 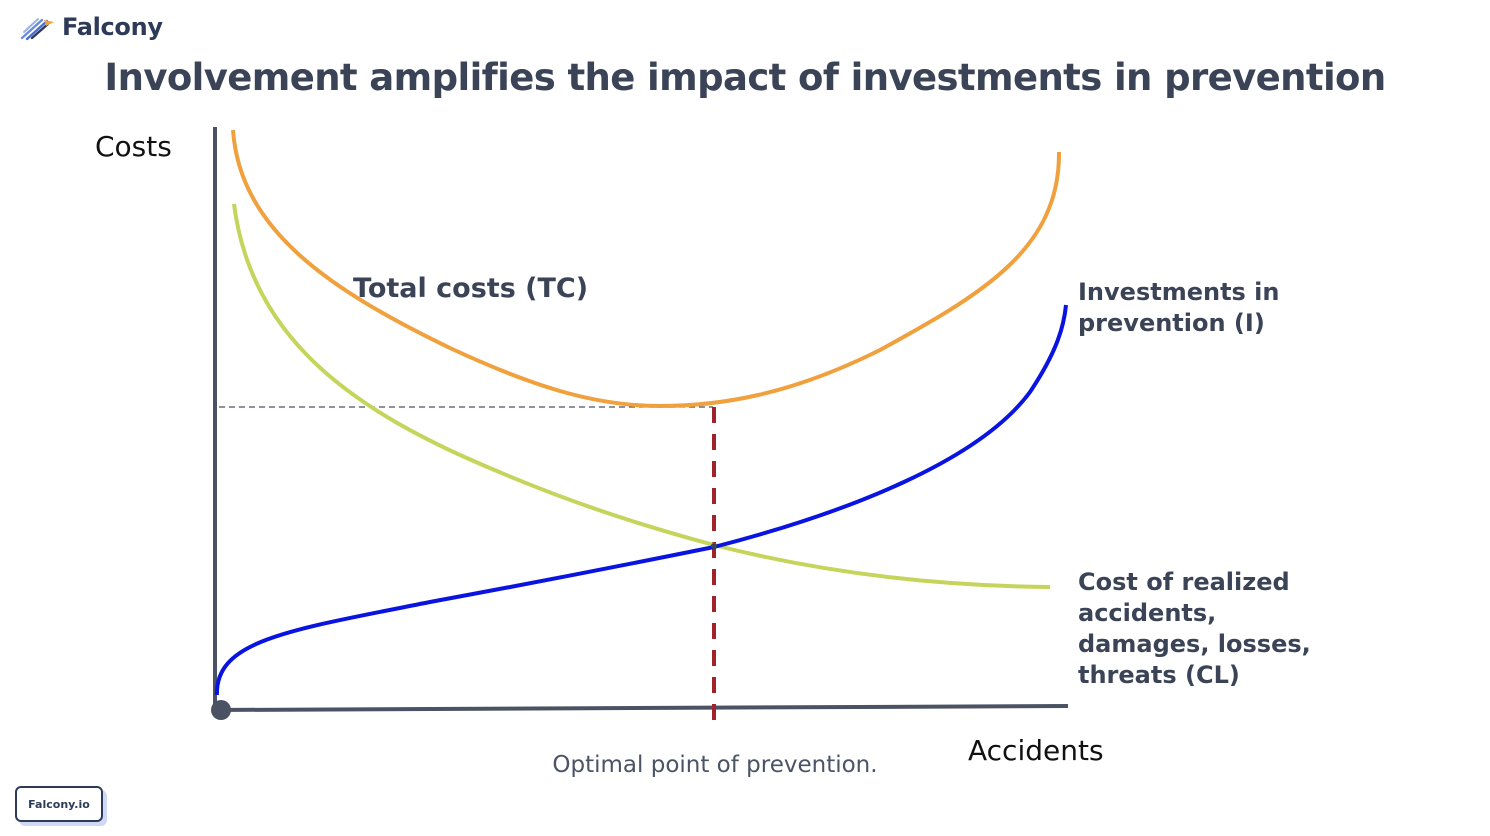 I want to click on optimal-point-caption: Optimal point of prevention., so click(x=715, y=765).